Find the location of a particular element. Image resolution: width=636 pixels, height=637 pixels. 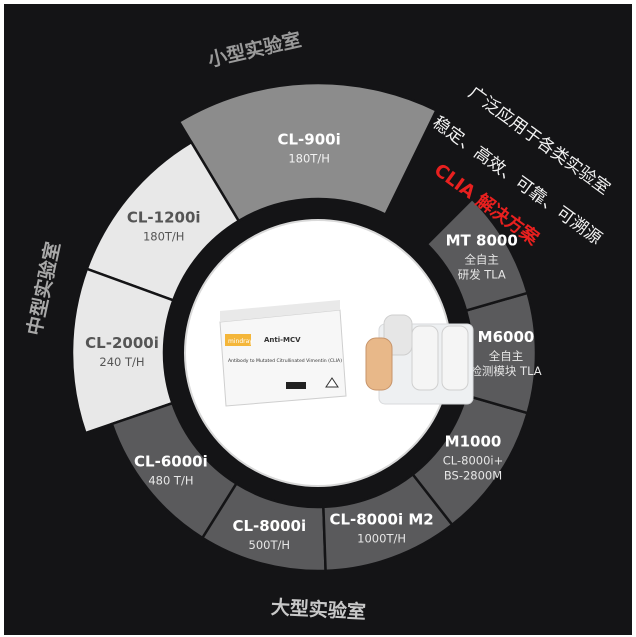

segment-model-name: M6000 is located at coordinates (506, 337).